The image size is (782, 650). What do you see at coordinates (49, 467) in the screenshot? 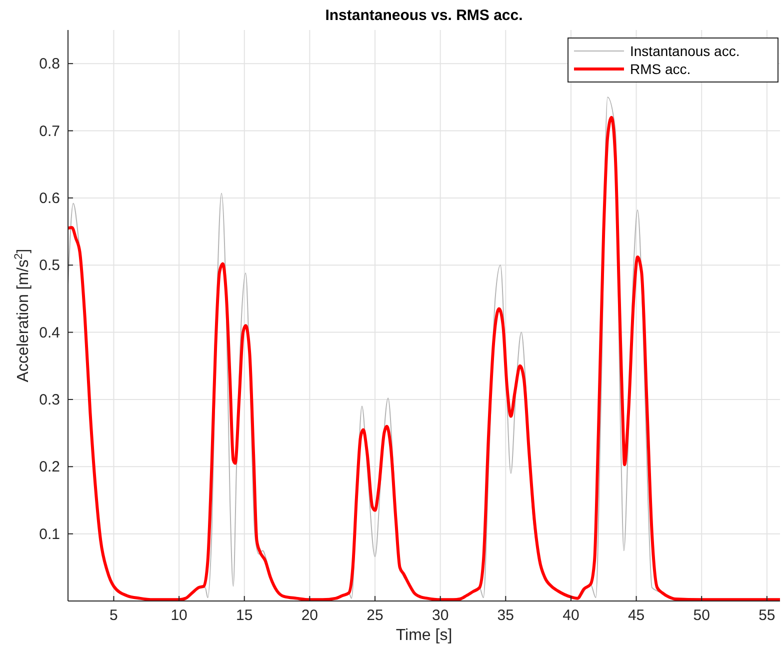
I see `y-tick-label: 0.2` at bounding box center [49, 467].